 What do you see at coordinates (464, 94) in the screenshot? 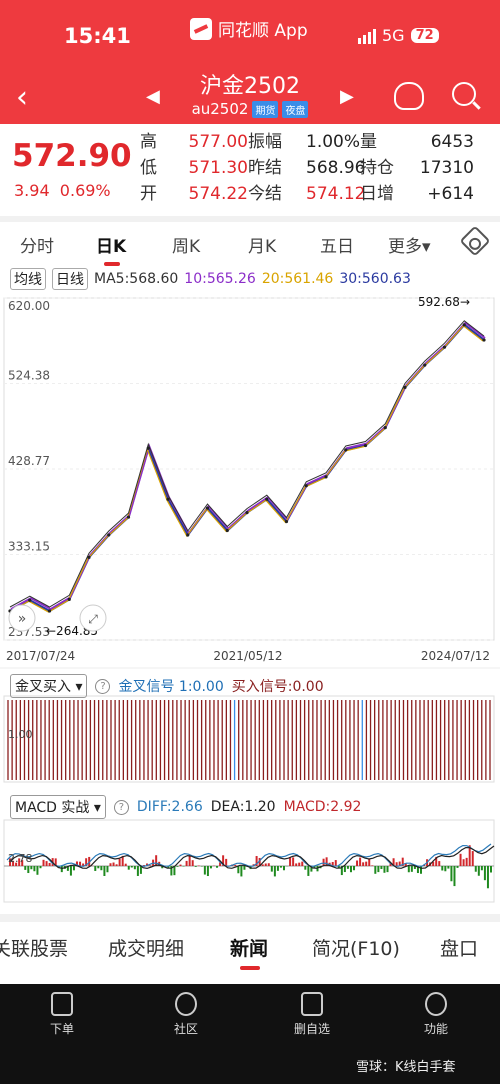
I see `search-icon` at bounding box center [464, 94].